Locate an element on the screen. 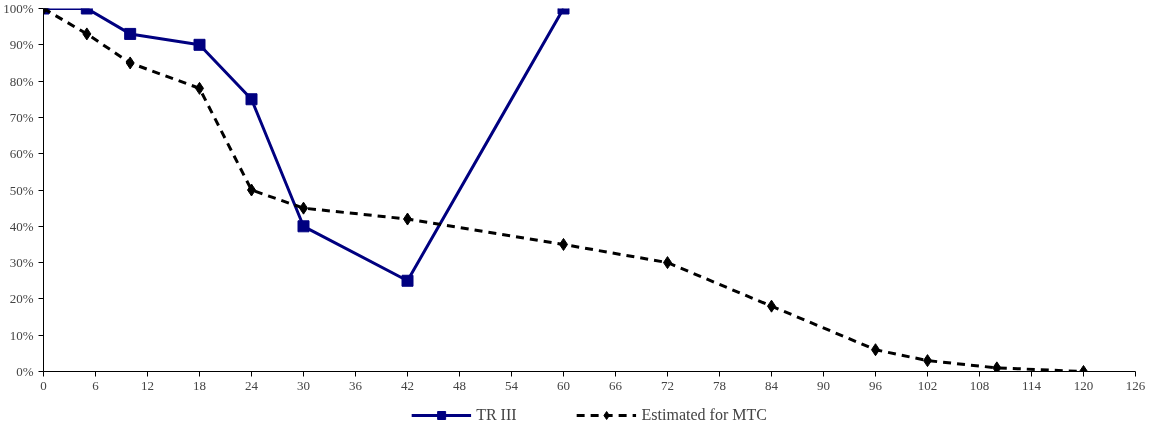  y-tick-label: 20% is located at coordinates (21, 299).